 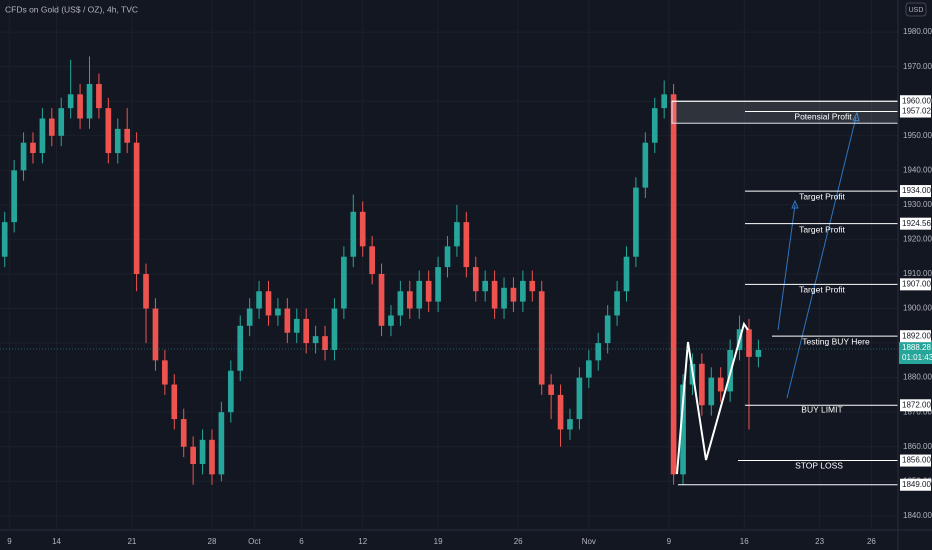 What do you see at coordinates (917, 377) in the screenshot?
I see `y-tick-label: 1880.00` at bounding box center [917, 377].